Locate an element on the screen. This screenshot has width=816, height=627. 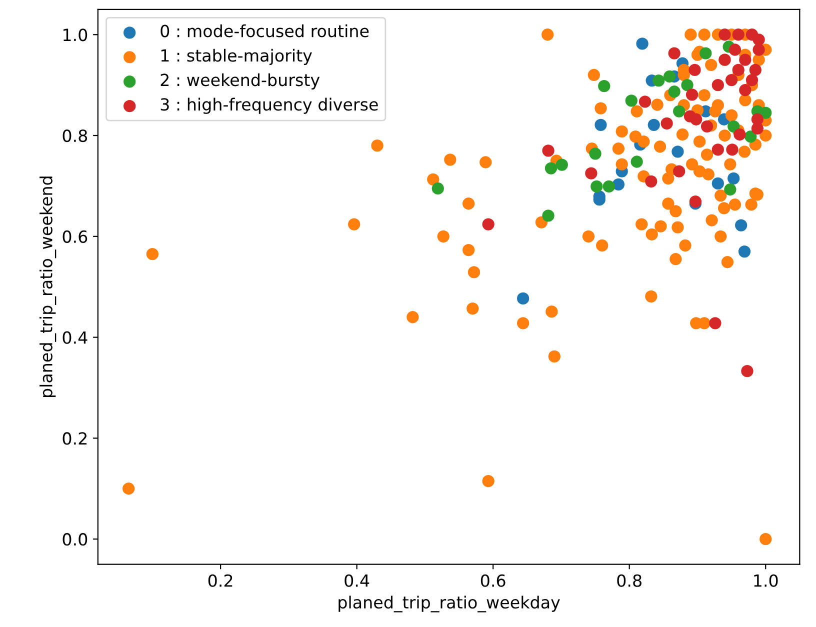
y-tick-label: 0.8 is located at coordinates (75, 135).